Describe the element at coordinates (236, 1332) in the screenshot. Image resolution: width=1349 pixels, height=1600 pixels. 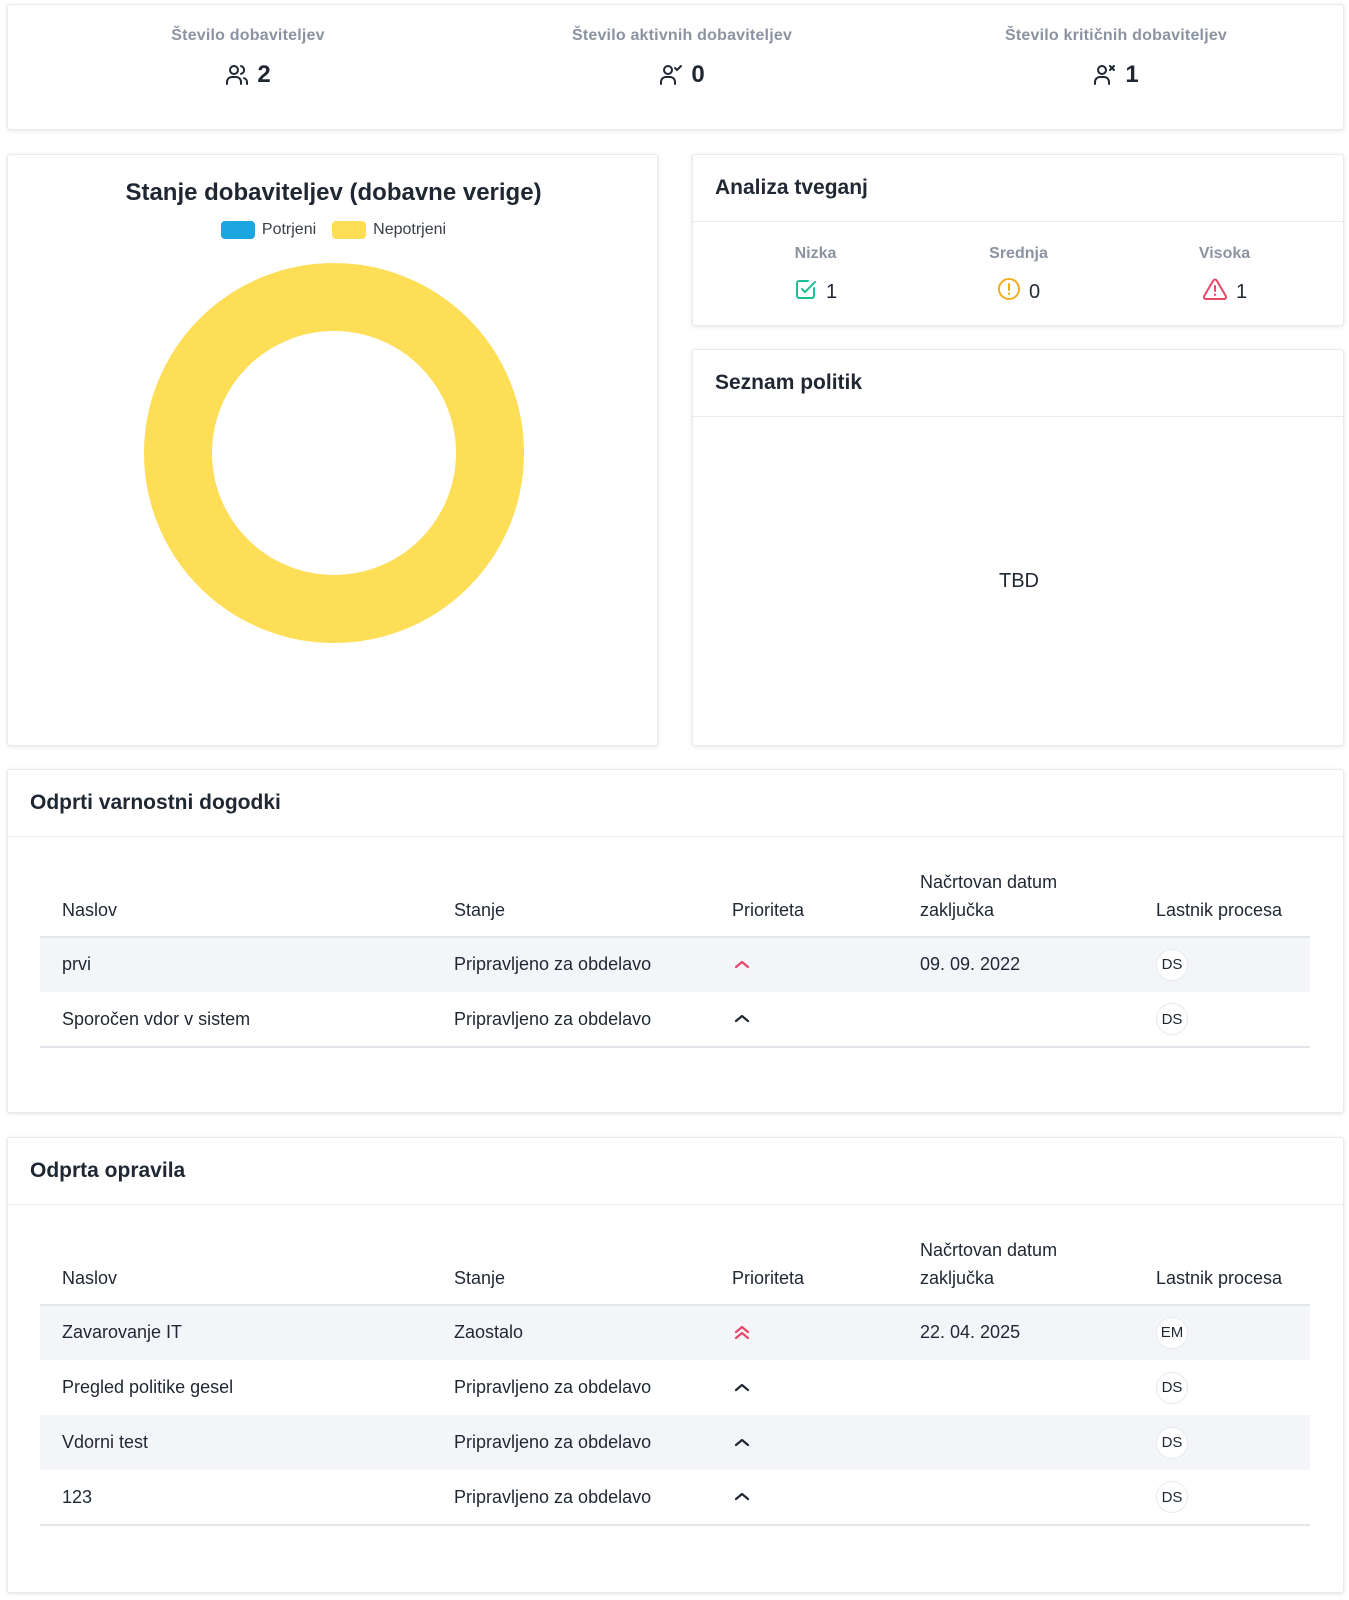
I see `cell-title: Zavarovanje IT` at that location.